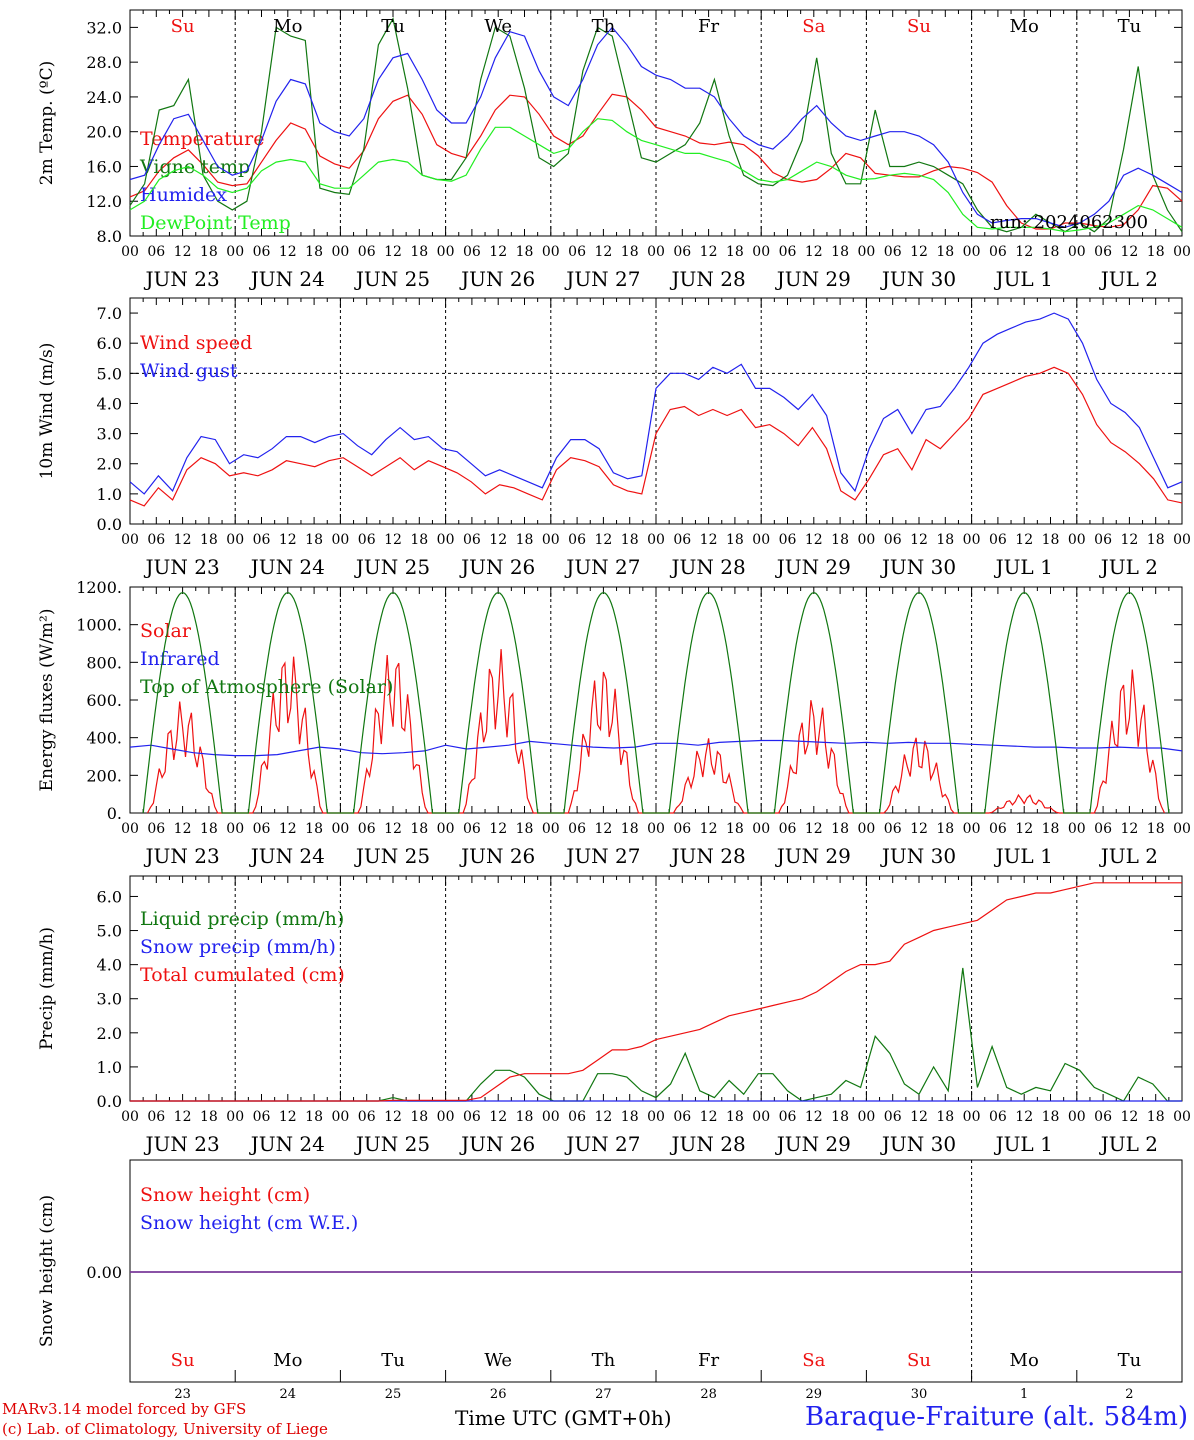 This screenshot has height=1440, width=1194. Describe the element at coordinates (563, 1418) in the screenshot. I see `time-axis-label: Time UTC (GMT+0h)` at that location.